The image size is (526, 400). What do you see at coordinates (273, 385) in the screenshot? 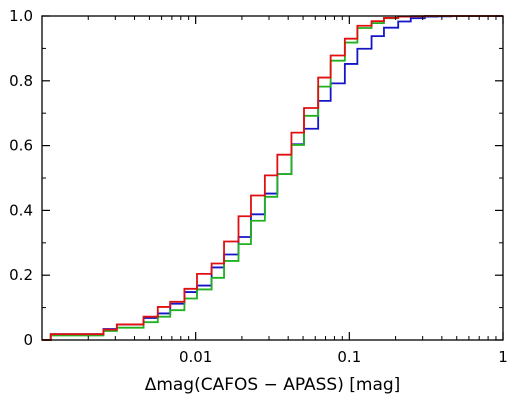
I see `x-axis-label: Δmag(CAFOS − APASS) [mag]` at bounding box center [273, 385].